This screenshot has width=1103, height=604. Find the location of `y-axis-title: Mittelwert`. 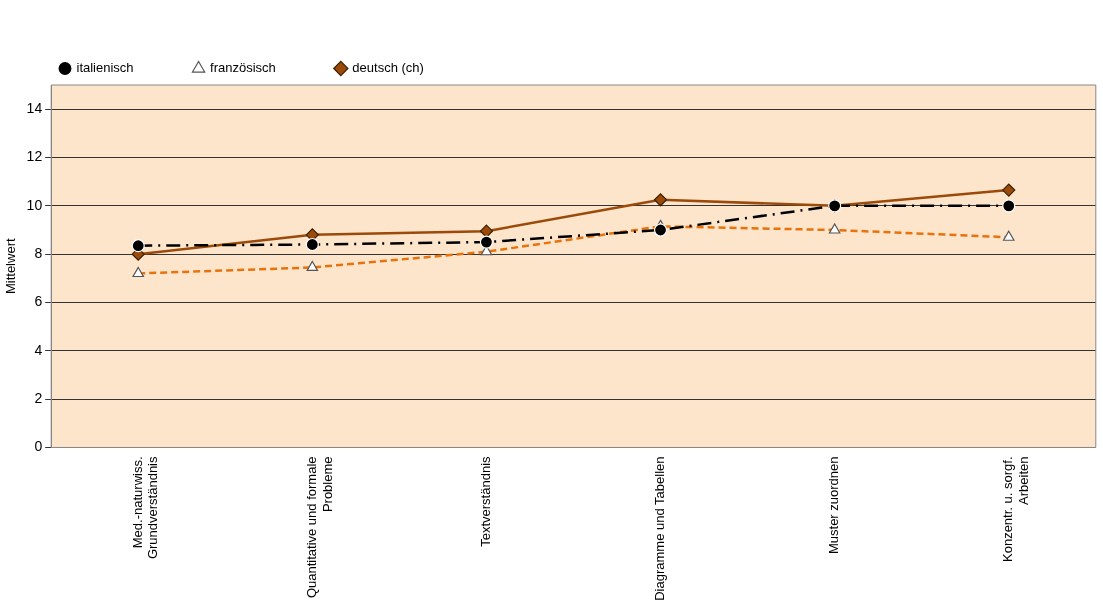

y-axis-title: Mittelwert is located at coordinates (11, 266).